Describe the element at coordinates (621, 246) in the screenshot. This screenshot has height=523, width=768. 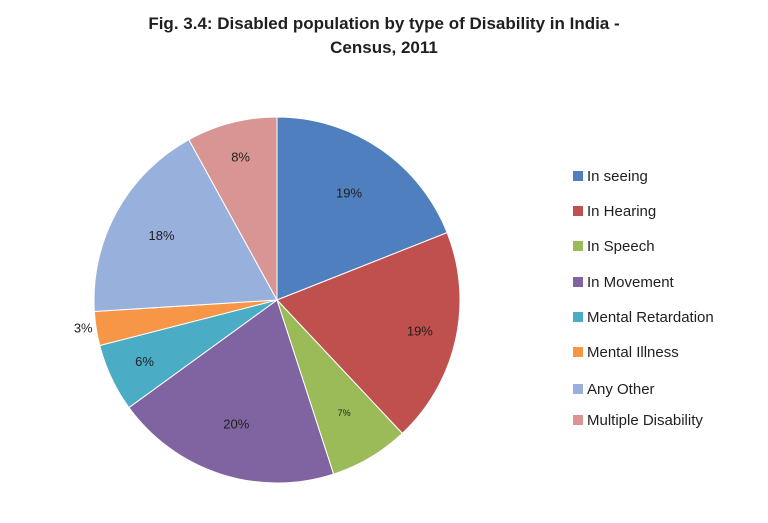
I see `legend-label: In Speech` at that location.